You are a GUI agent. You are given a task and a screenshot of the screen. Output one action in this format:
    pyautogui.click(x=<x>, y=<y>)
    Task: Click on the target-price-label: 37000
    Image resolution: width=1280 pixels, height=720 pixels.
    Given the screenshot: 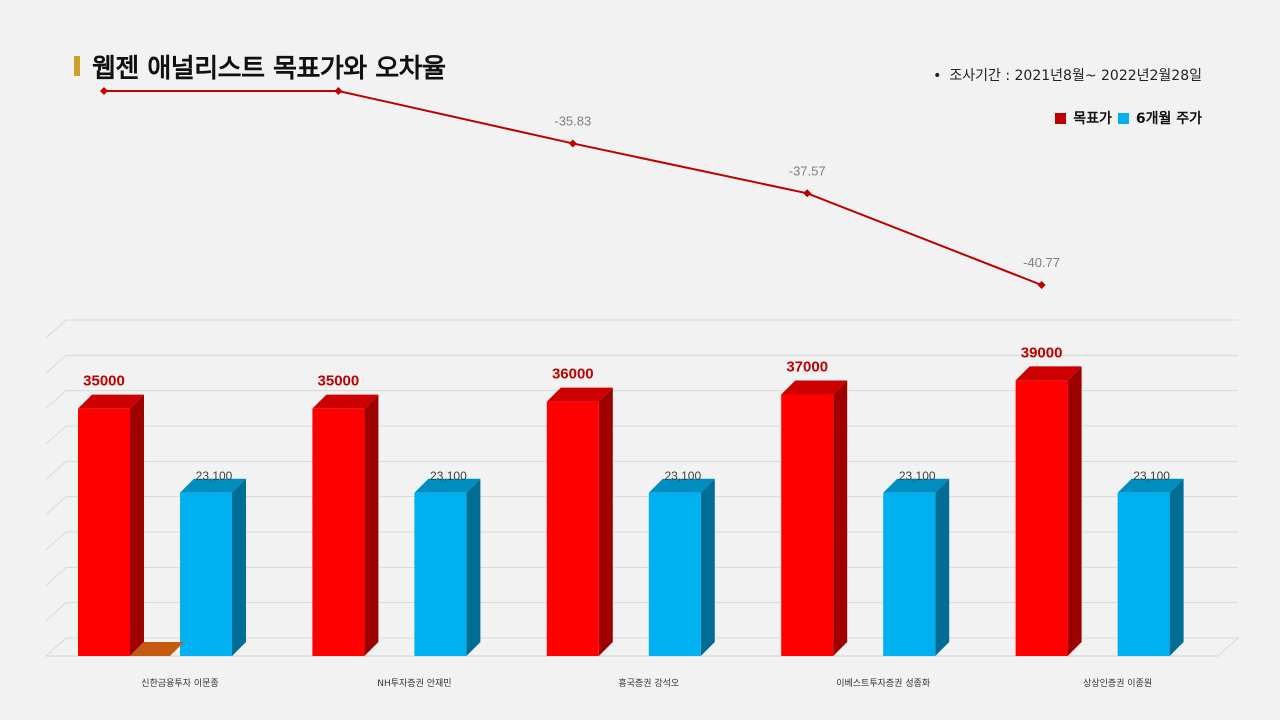 What is the action you would take?
    pyautogui.click(x=807, y=367)
    